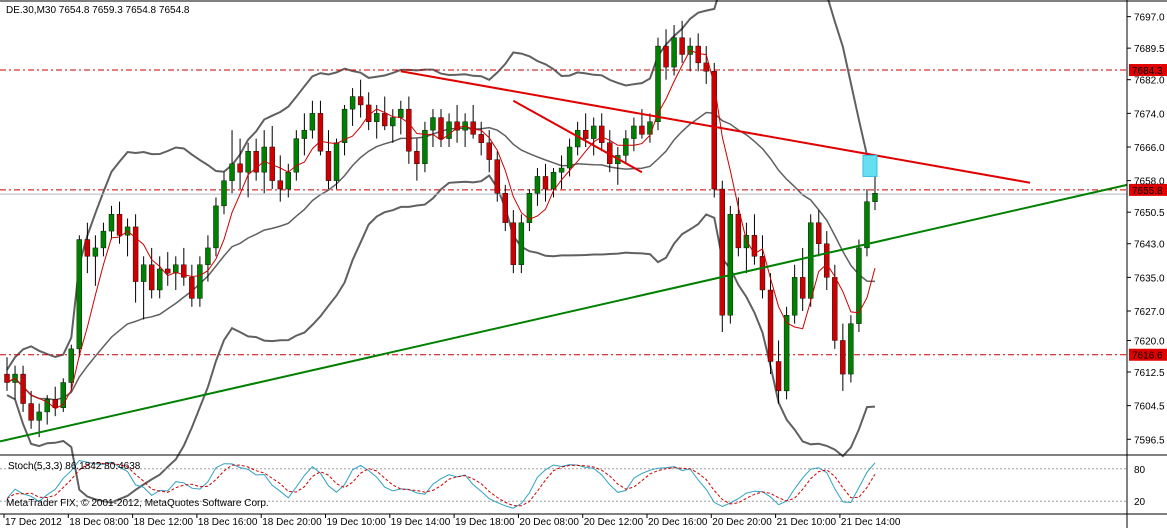 The image size is (1167, 531). I want to click on price-tick-label: 7635.0, so click(1149, 278).